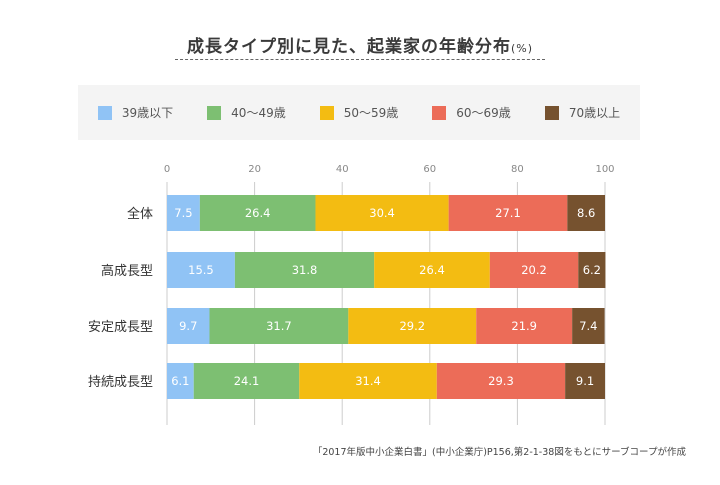  What do you see at coordinates (522, 48) in the screenshot?
I see `title-unit: (%)` at bounding box center [522, 48].